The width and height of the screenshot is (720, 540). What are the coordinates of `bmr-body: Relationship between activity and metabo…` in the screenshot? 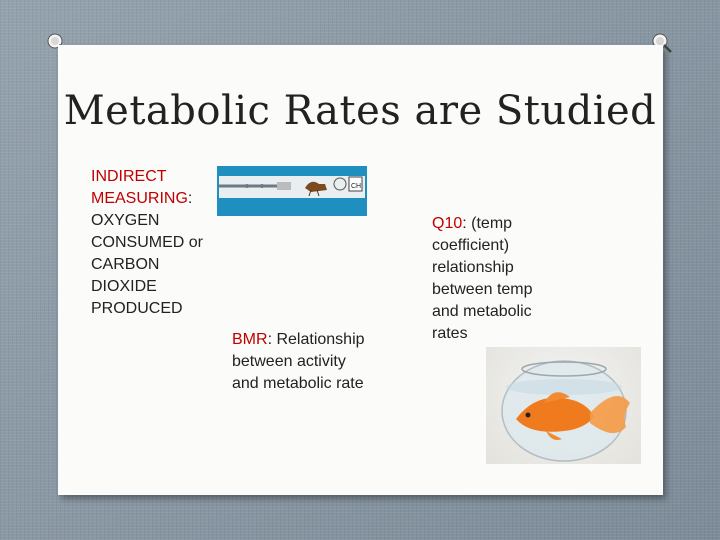 It's located at (298, 361).